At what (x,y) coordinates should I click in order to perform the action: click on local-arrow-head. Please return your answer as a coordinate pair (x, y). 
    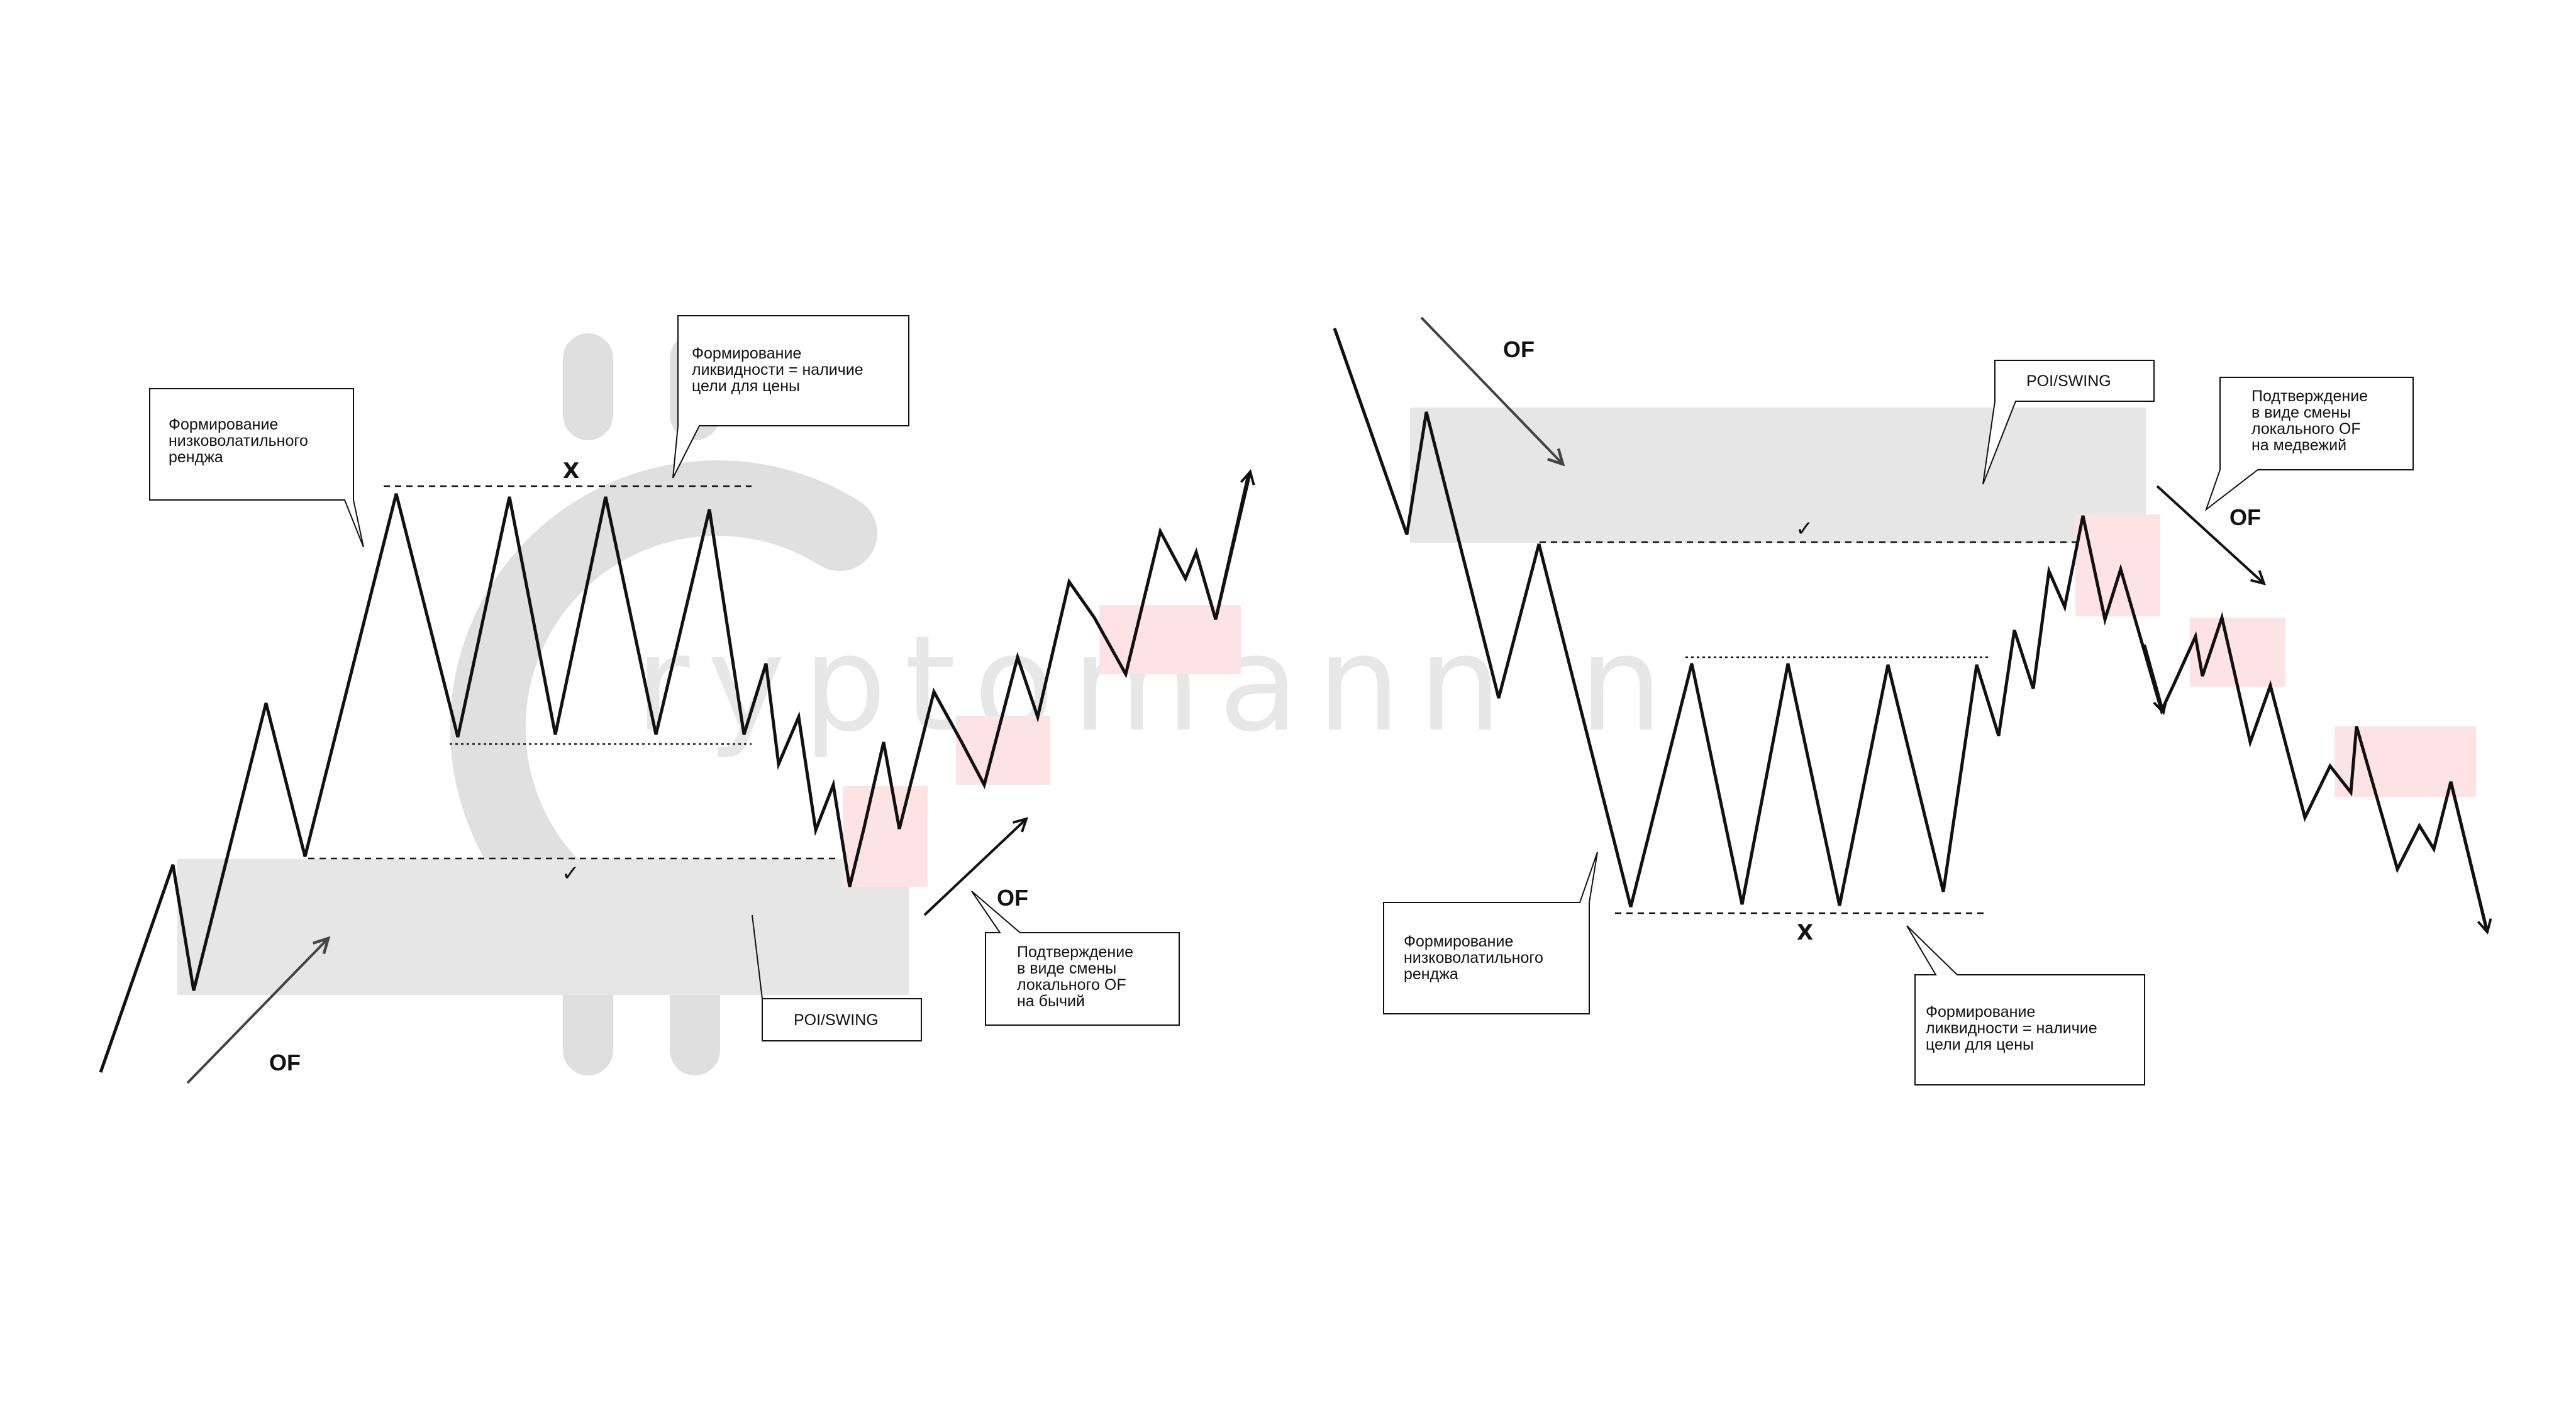
    Looking at the image, I should click on (2153, 678).